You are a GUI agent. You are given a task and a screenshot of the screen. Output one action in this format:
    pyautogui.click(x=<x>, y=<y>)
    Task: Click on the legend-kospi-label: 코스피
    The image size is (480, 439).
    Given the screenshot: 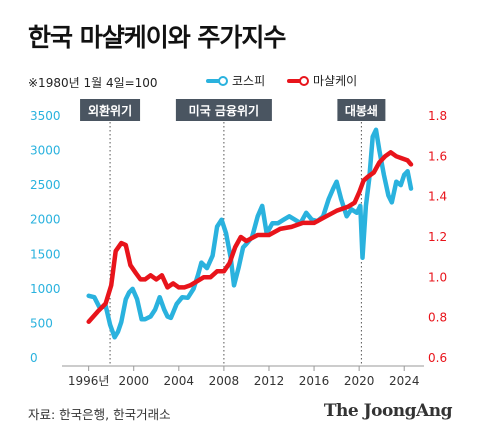 What is the action you would take?
    pyautogui.click(x=249, y=81)
    